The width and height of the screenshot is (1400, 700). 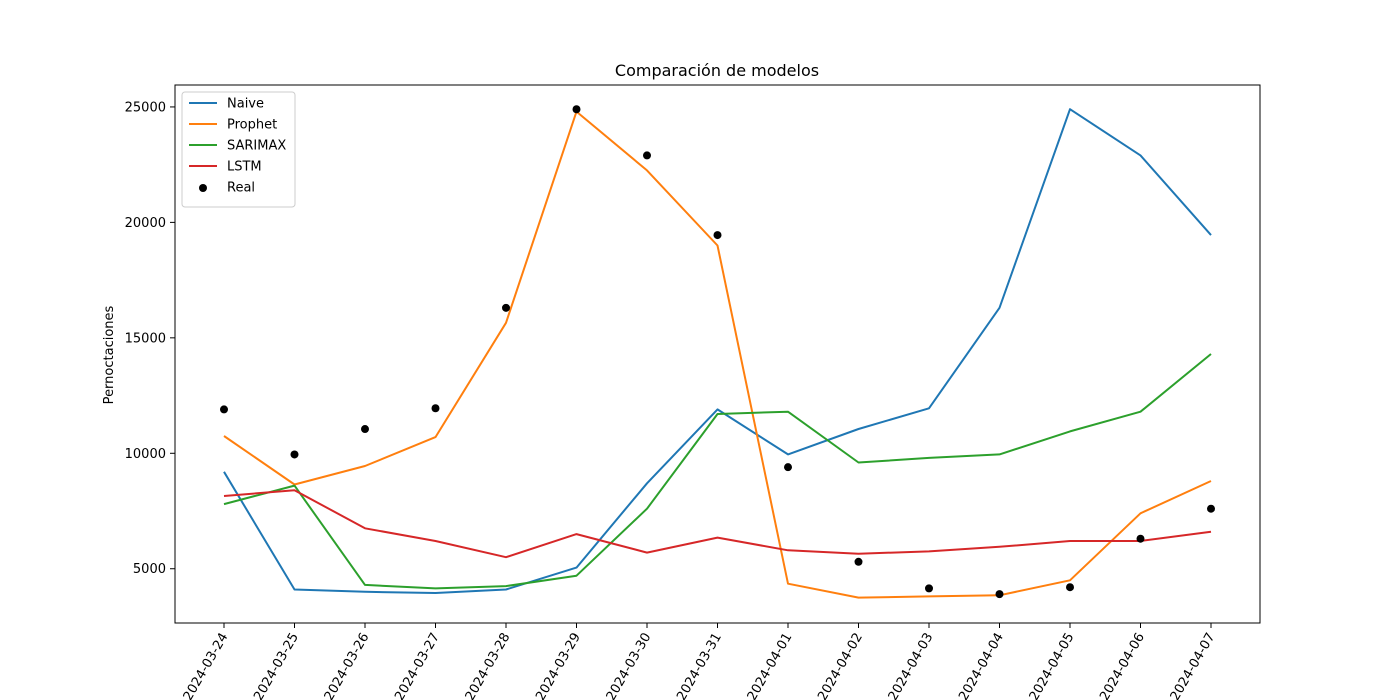 I want to click on y-tick-label: 10000, so click(x=145, y=454).